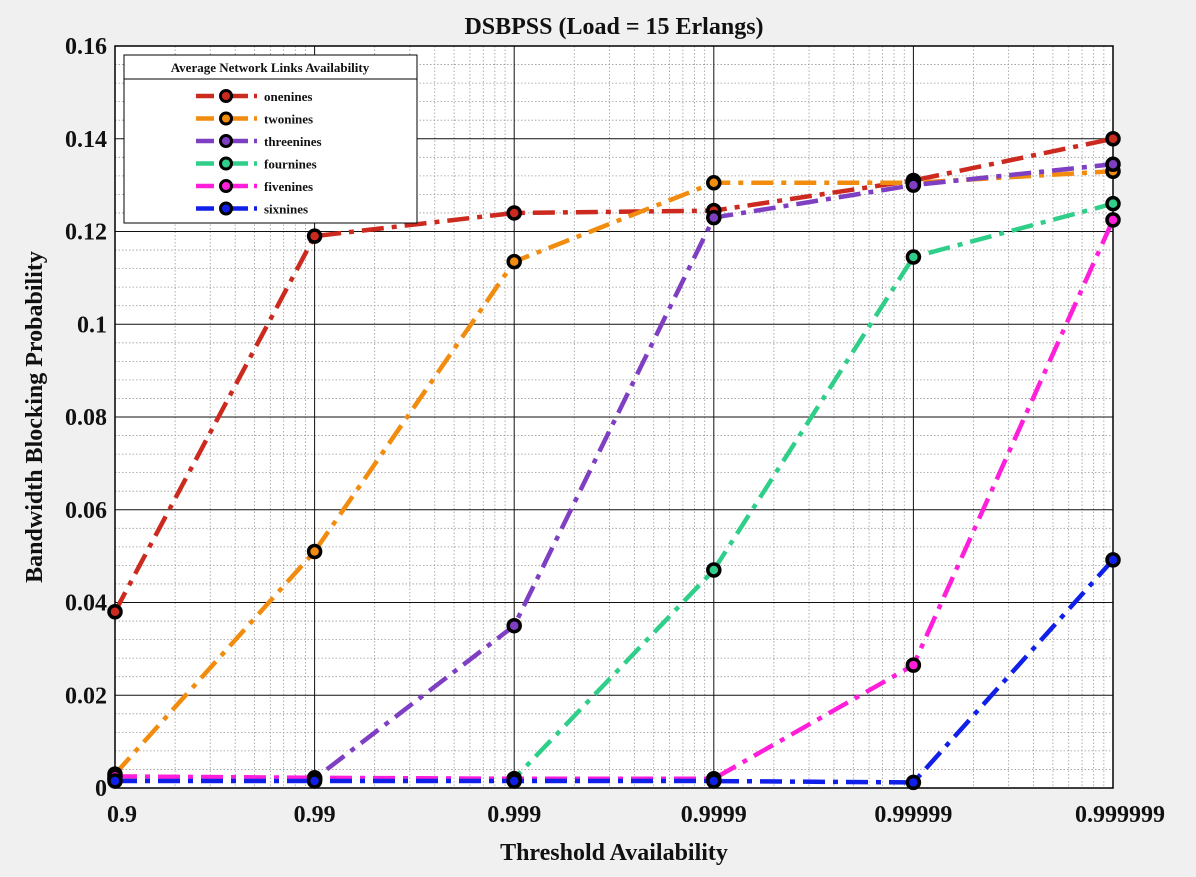 Image resolution: width=1196 pixels, height=877 pixels. What do you see at coordinates (254, 119) in the screenshot?
I see `legend-item-twonines: twonines` at bounding box center [254, 119].